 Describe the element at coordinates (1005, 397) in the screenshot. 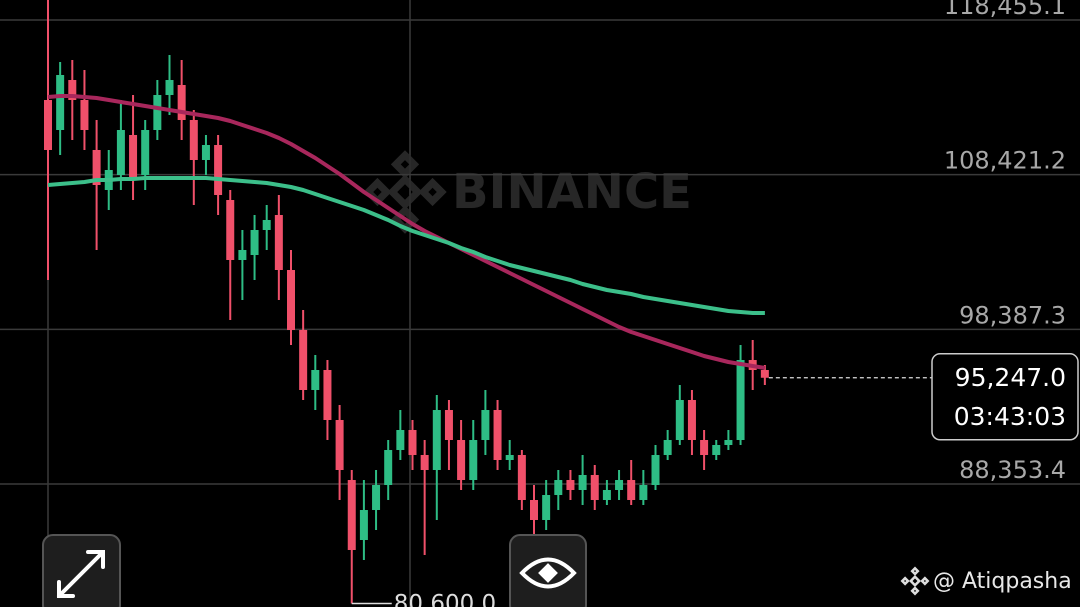

I see `last-price-box` at that location.